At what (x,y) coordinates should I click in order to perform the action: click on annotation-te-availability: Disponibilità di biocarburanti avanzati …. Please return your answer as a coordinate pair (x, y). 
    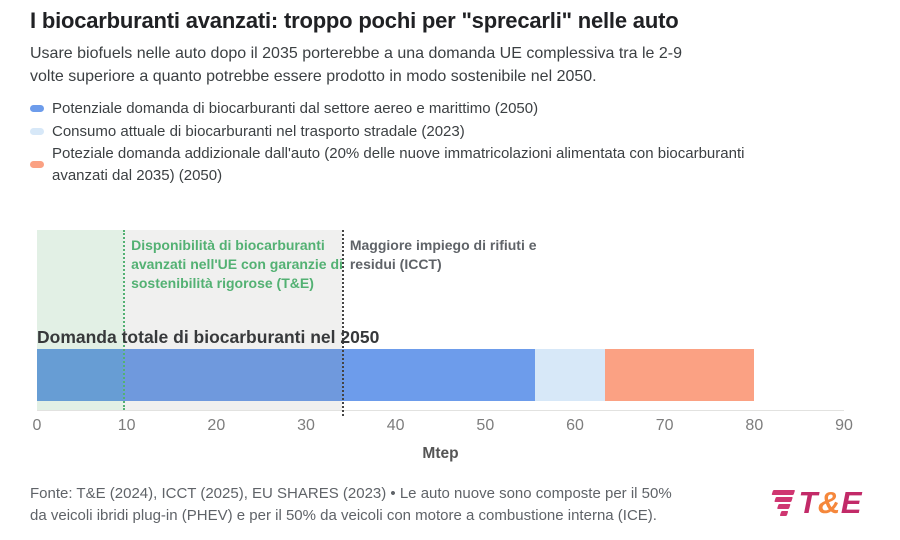
    Looking at the image, I should click on (237, 264).